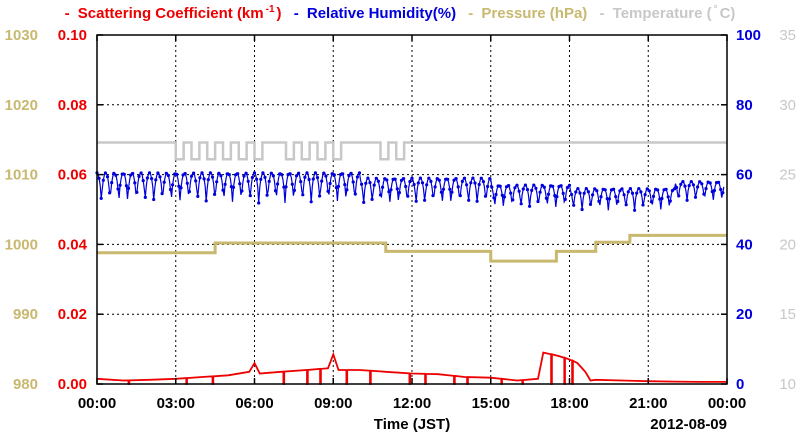 This screenshot has height=434, width=800. I want to click on humidity-tick-label: 80, so click(744, 105).